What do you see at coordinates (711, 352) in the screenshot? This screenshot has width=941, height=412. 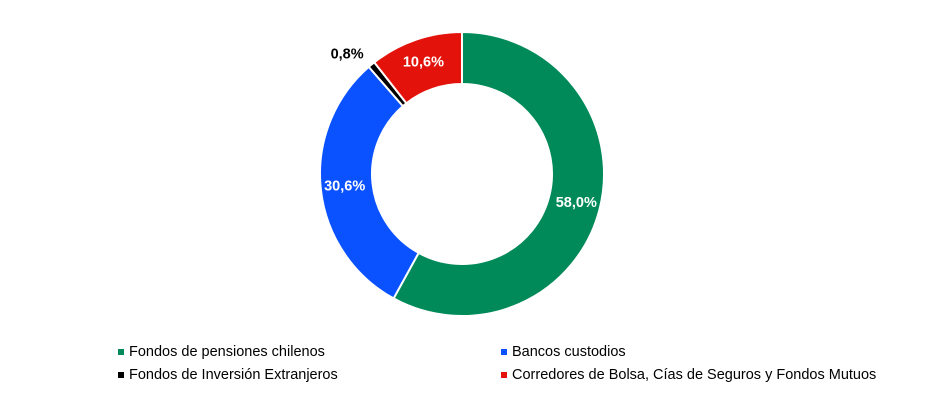 I see `legend-item-bancos-custodios: Bancos custodios` at bounding box center [711, 352].